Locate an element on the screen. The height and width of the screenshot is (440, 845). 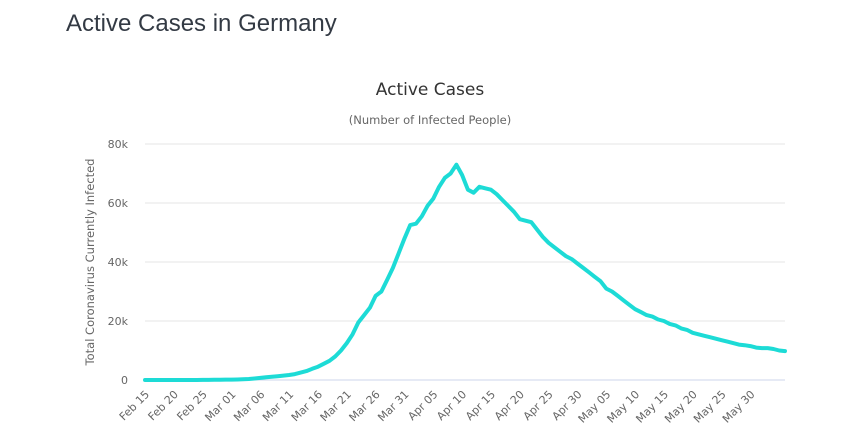
x-tick-label: May 30 is located at coordinates (739, 407).